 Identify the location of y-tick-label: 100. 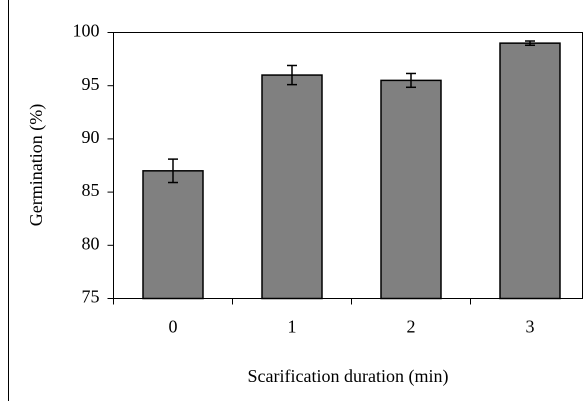
(86, 31).